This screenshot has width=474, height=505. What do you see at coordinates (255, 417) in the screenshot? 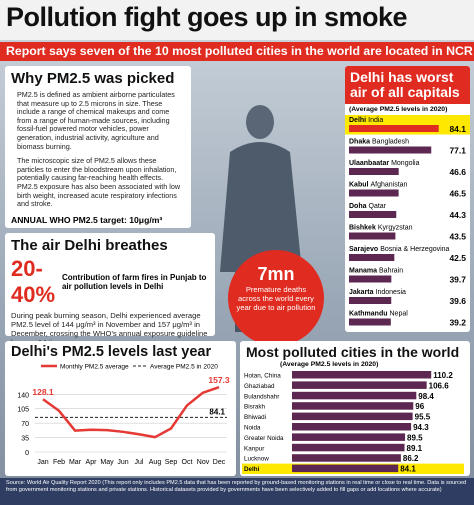
I see `city-label: Bhiwadi` at bounding box center [255, 417].